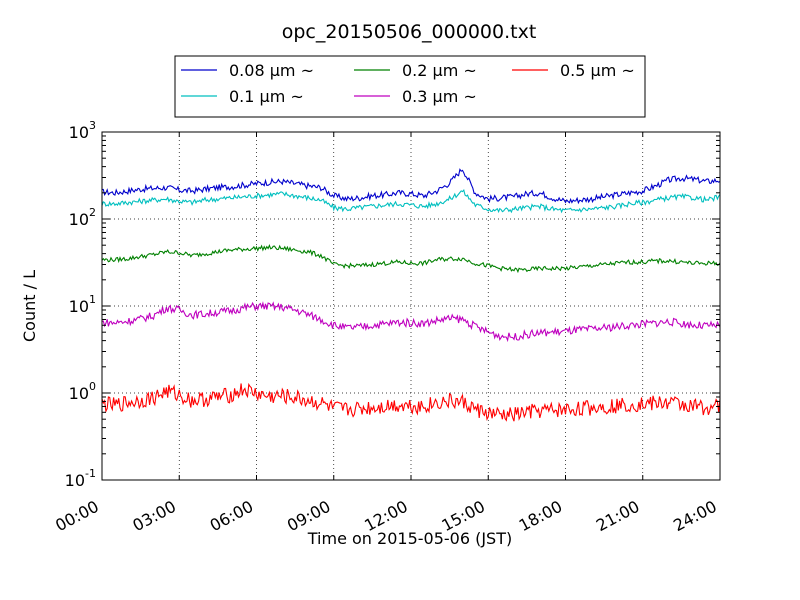 The height and width of the screenshot is (600, 800). I want to click on y-tick-label: 10³, so click(82, 130).